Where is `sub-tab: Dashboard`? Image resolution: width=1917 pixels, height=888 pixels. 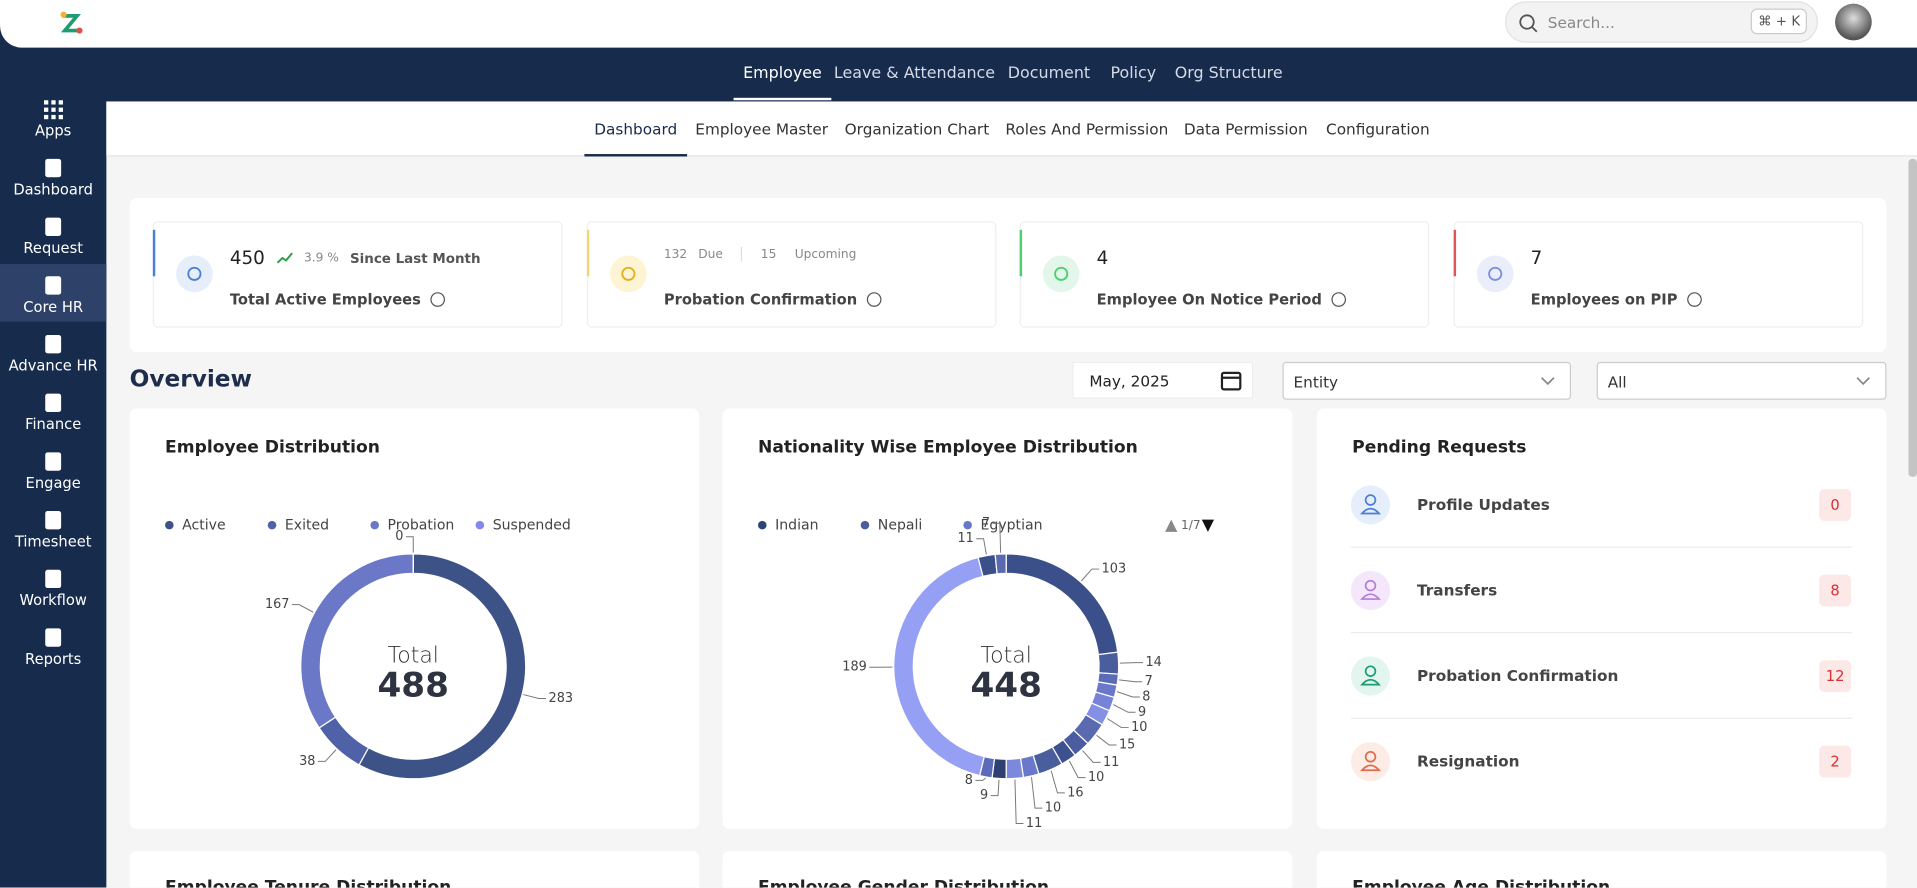
sub-tab: Dashboard is located at coordinates (636, 129).